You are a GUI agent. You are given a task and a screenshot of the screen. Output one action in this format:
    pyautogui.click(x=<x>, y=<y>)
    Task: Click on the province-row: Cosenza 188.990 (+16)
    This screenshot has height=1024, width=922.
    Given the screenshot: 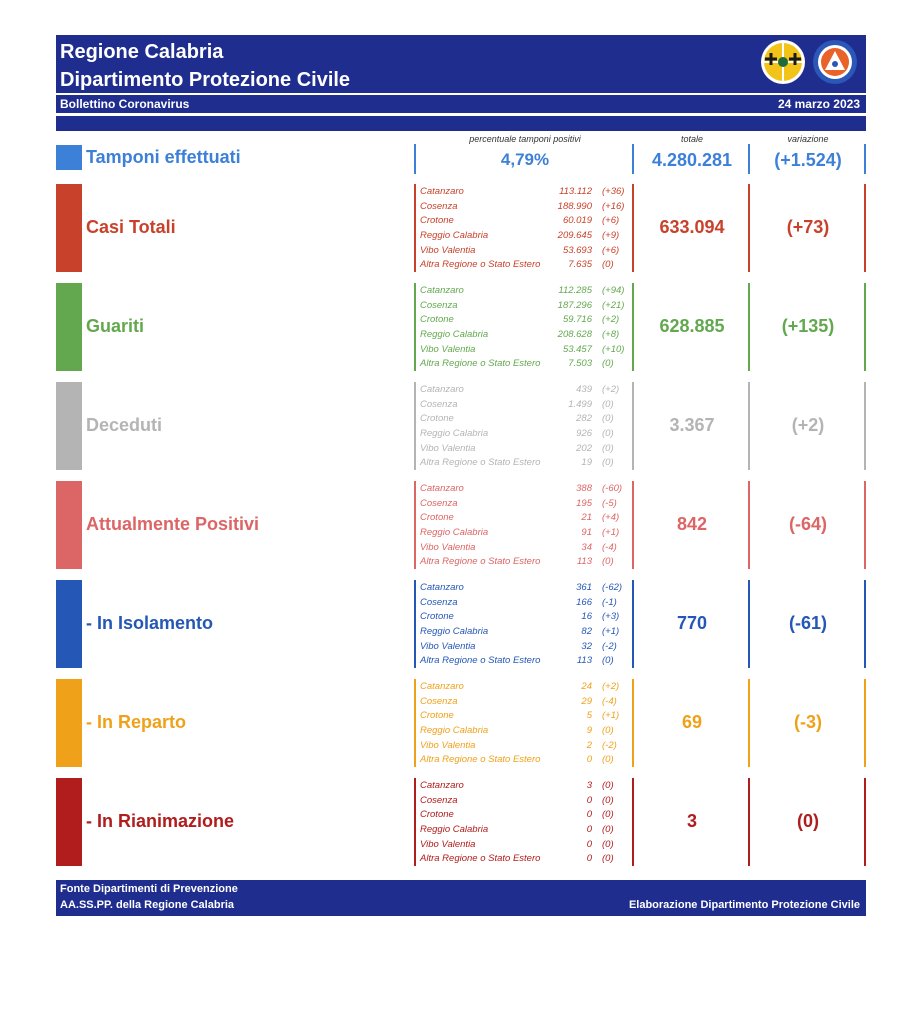 What is the action you would take?
    pyautogui.click(x=525, y=207)
    